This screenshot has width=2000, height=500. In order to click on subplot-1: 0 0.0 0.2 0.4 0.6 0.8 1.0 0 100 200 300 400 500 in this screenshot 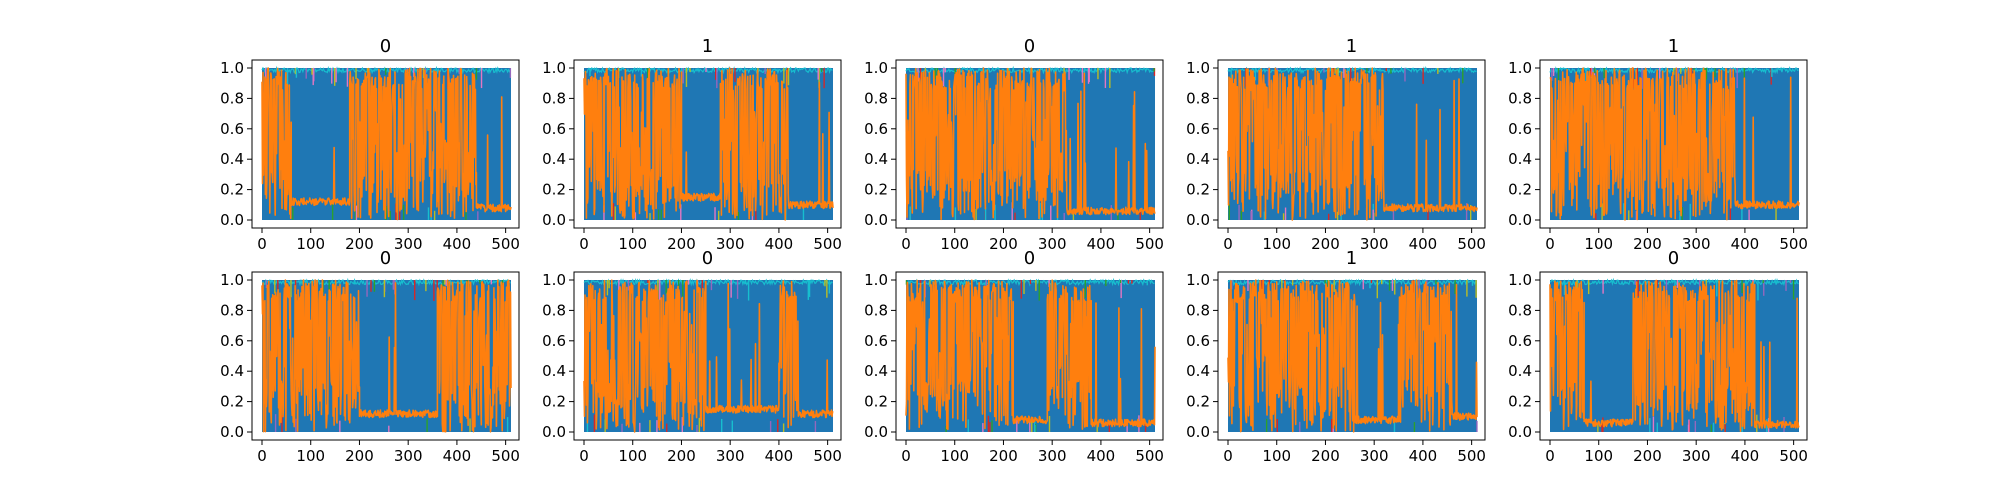, I will do `click(370, 144)`.